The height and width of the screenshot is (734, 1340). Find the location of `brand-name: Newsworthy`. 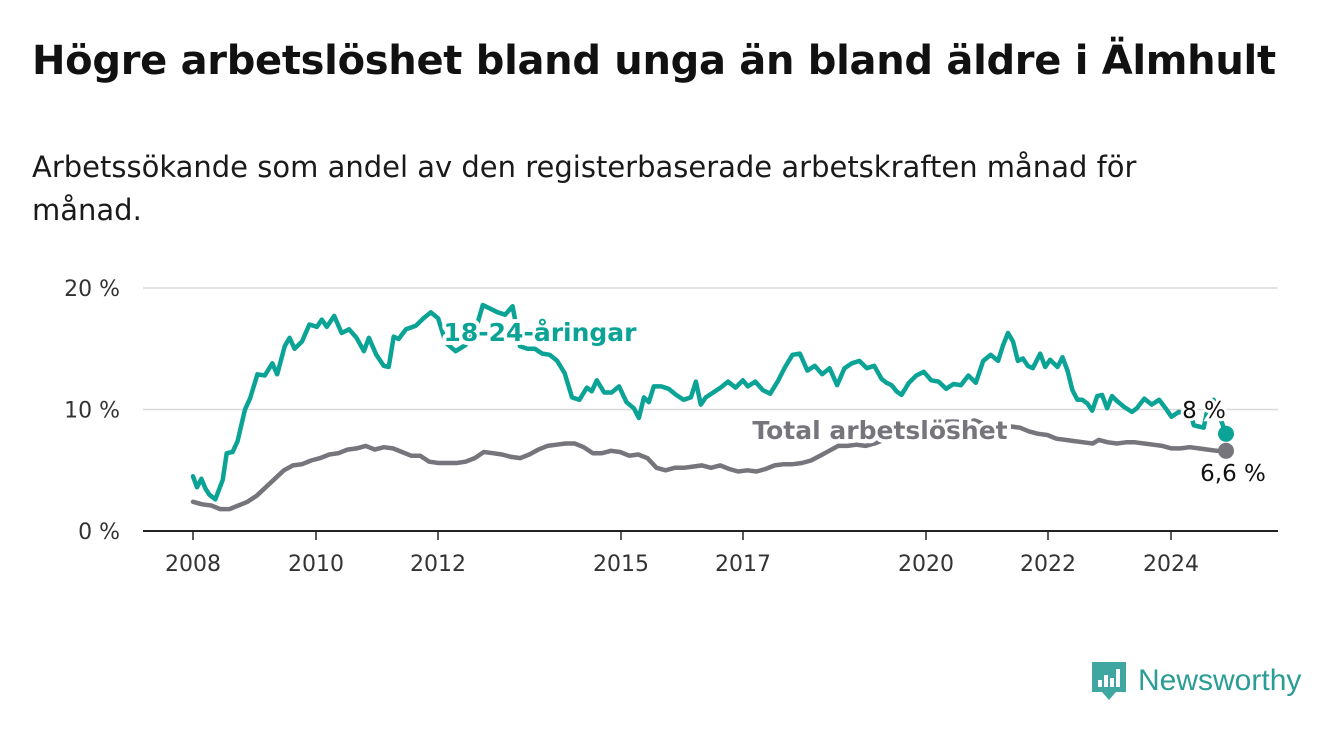

brand-name: Newsworthy is located at coordinates (1220, 680).